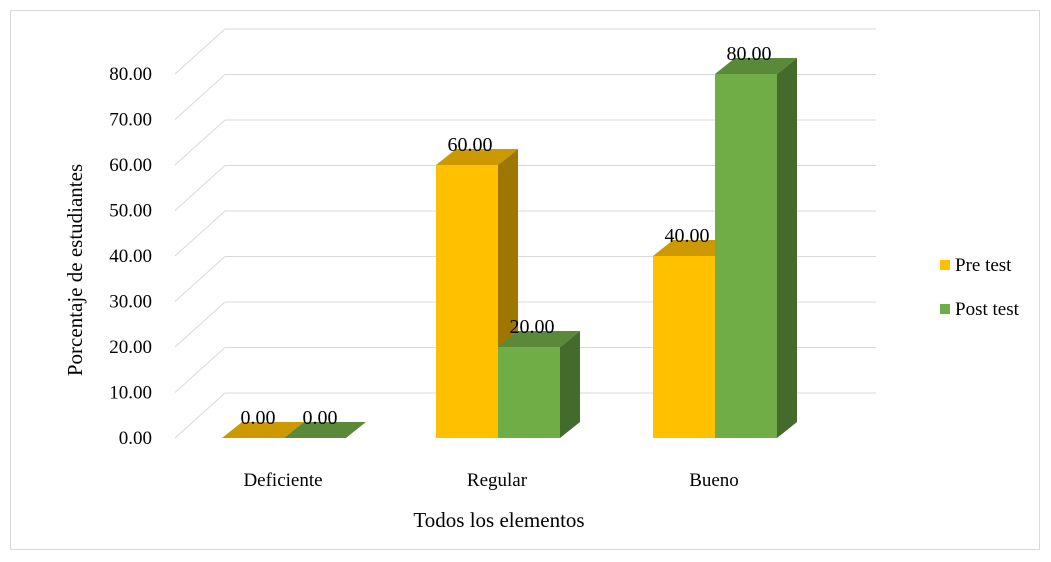 The image size is (1051, 562). What do you see at coordinates (130, 302) in the screenshot?
I see `y-tick-label: 30.00` at bounding box center [130, 302].